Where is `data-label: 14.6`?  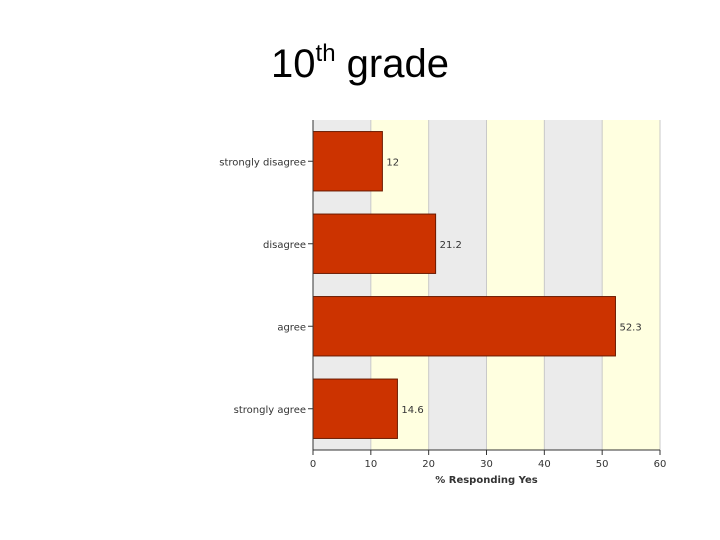
data-label: 14.6 is located at coordinates (412, 410).